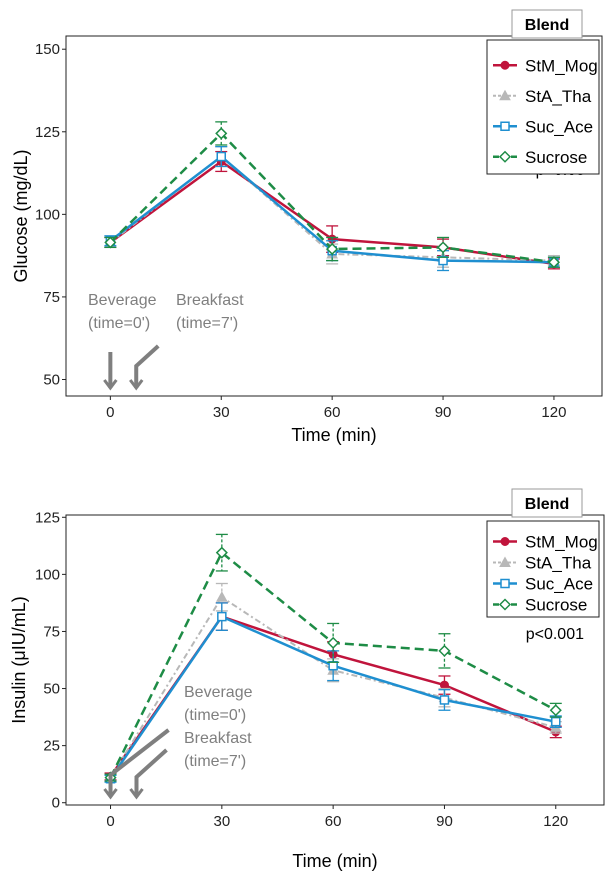 This screenshot has height=879, width=608. Describe the element at coordinates (51, 746) in the screenshot. I see `y-tick-label: 25` at that location.